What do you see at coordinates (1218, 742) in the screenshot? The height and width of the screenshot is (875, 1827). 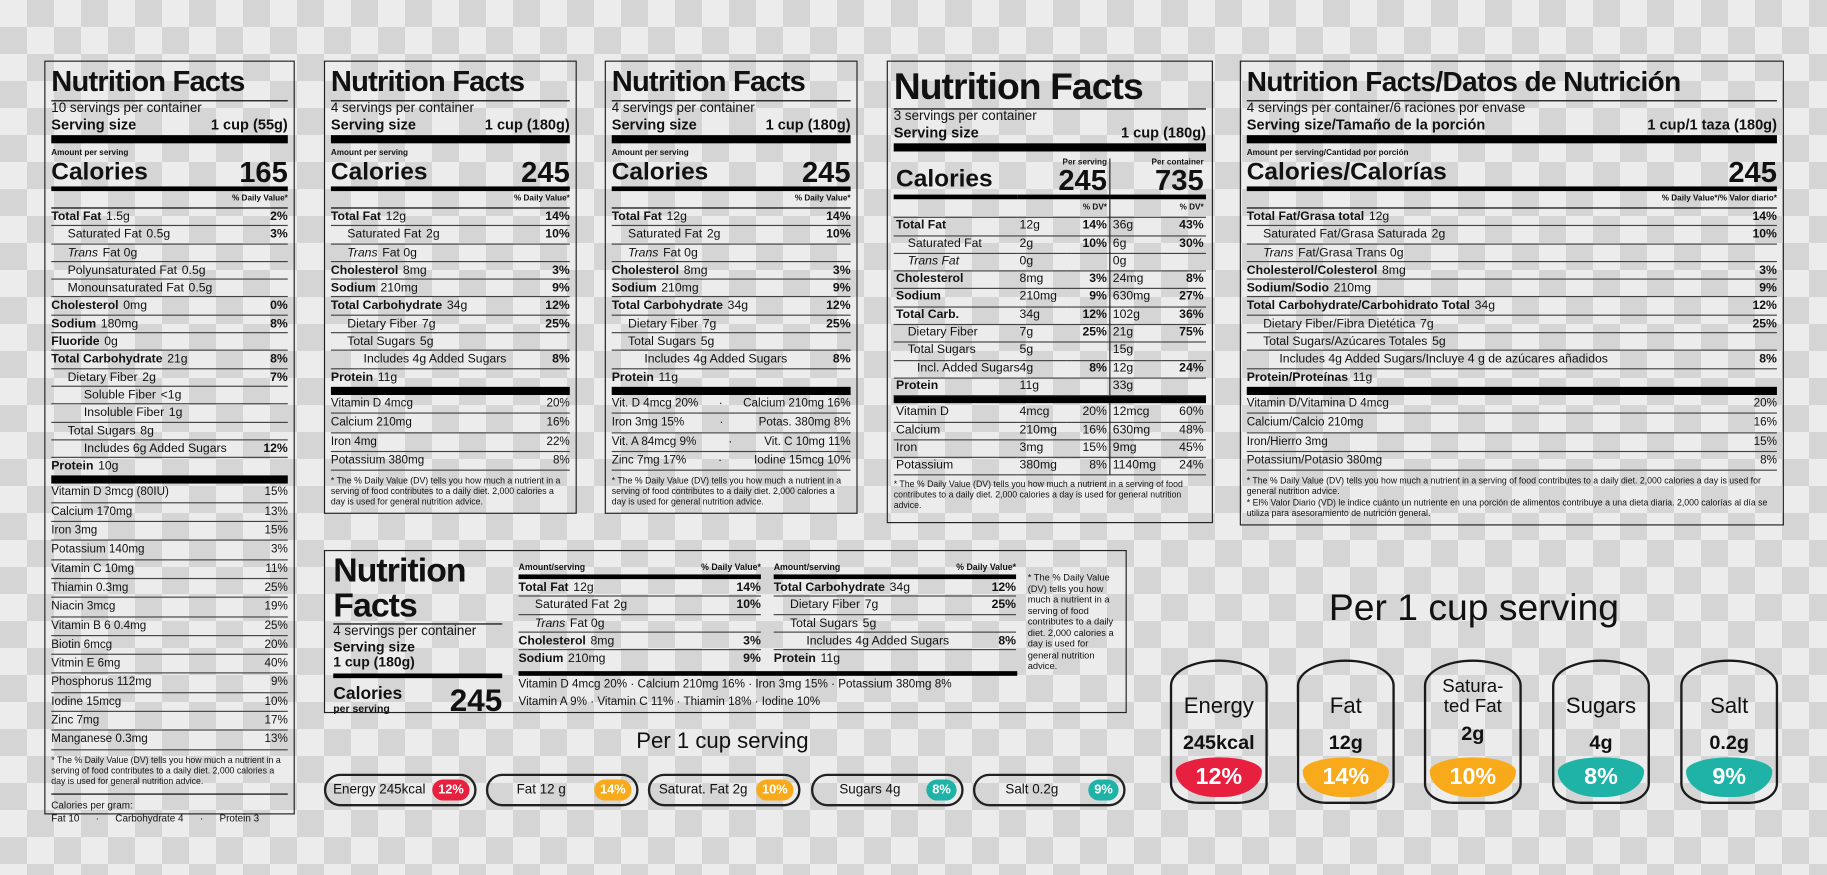 I see `gda-badge-value: 245kcal` at bounding box center [1218, 742].